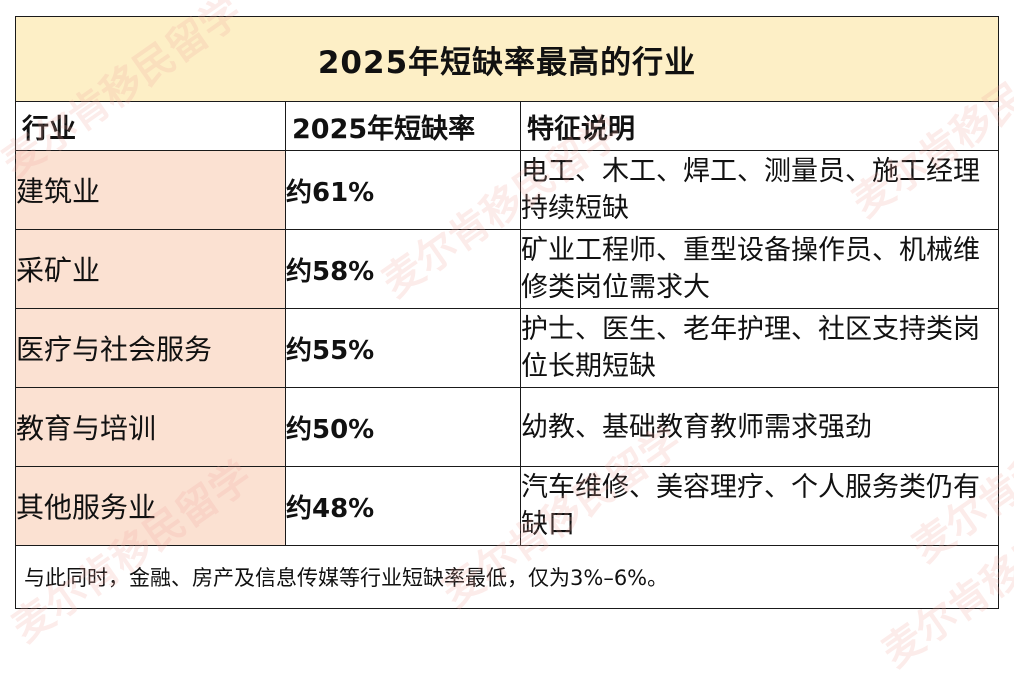 This screenshot has width=1014, height=678. What do you see at coordinates (403, 348) in the screenshot?
I see `rate-cell: 约55%` at bounding box center [403, 348].